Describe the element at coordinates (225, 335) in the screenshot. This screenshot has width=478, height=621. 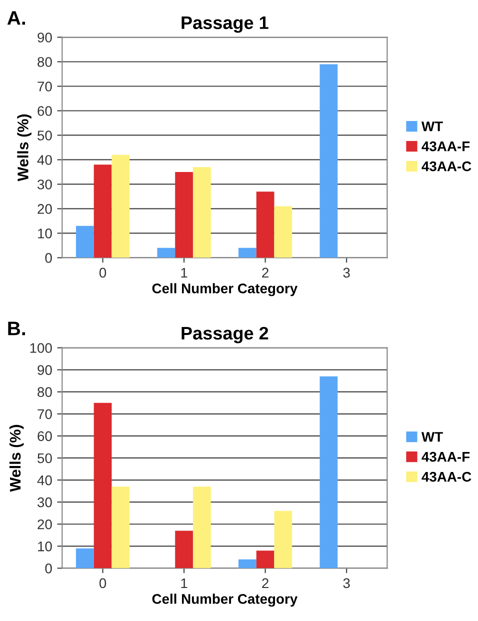
I see `chart-title: Passage 2` at that location.